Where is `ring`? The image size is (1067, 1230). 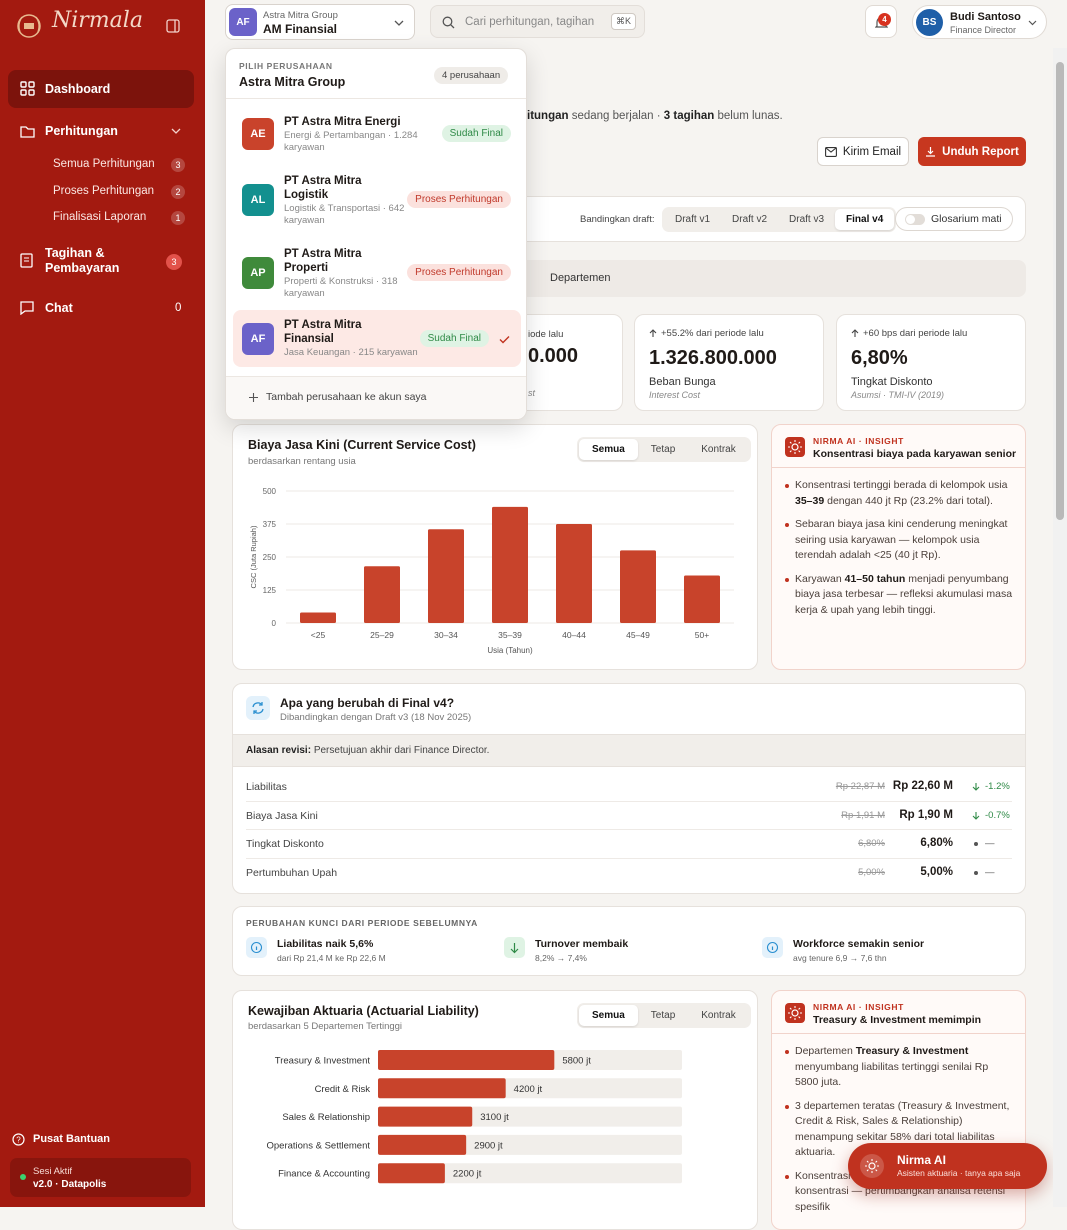 ring is located at coordinates (772, 947).